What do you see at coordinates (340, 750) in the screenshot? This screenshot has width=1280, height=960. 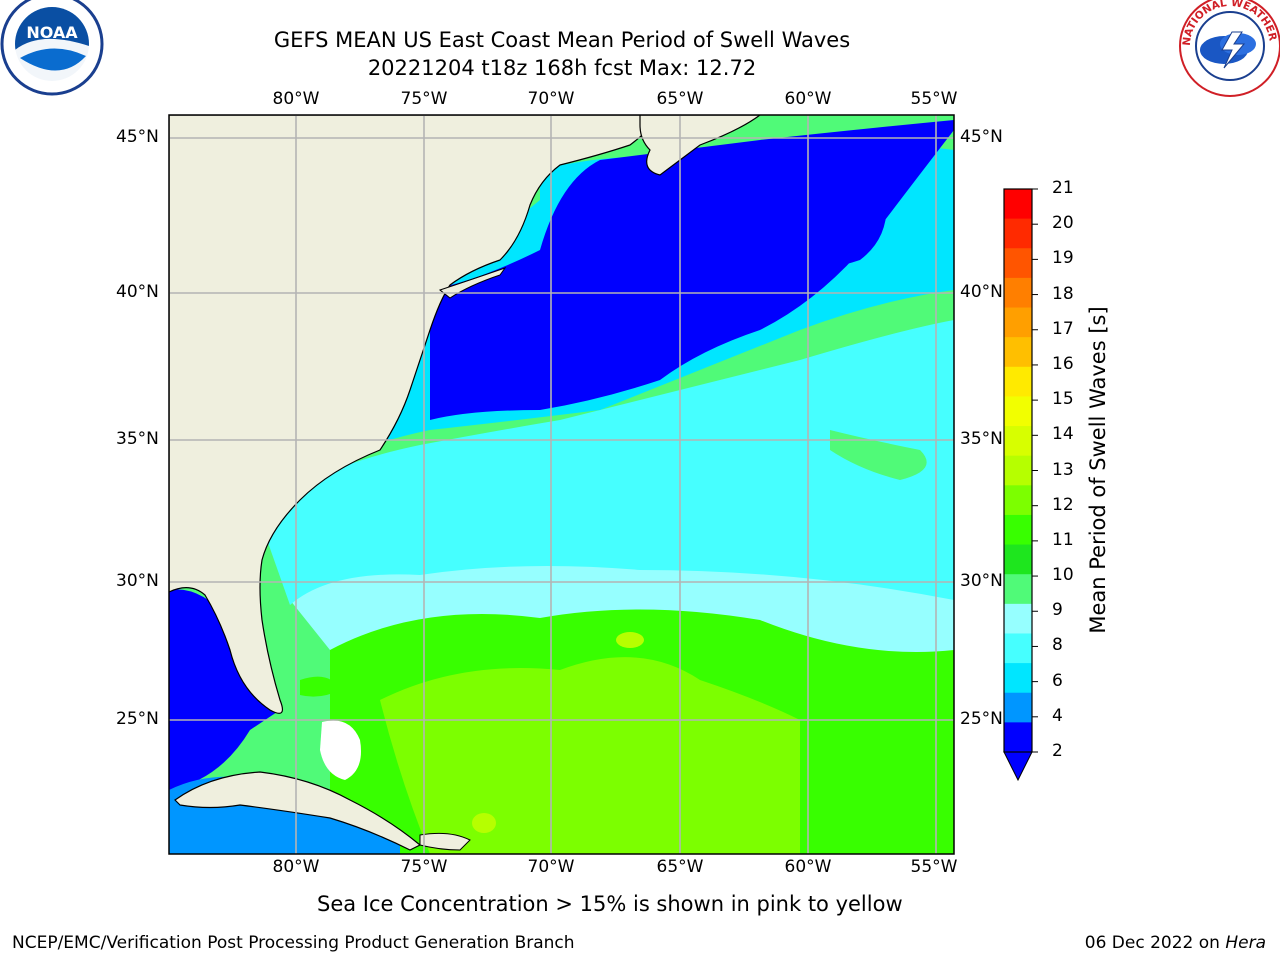 I see `bahamas-shallow` at bounding box center [340, 750].